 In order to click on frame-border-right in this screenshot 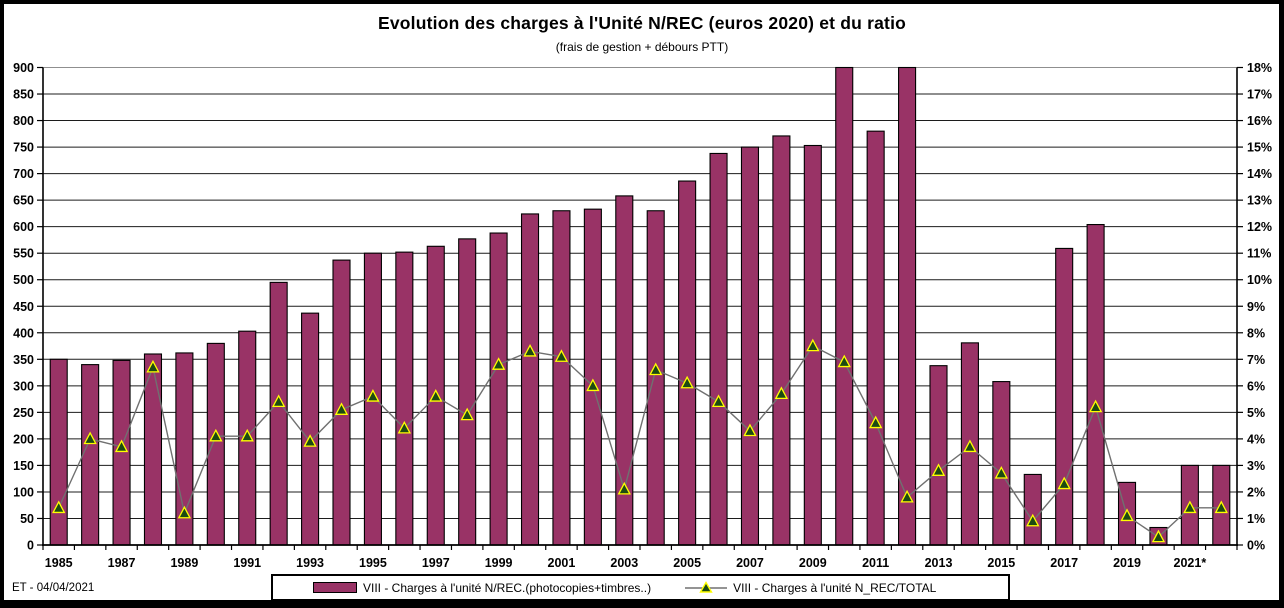, I will do `click(1281, 304)`.